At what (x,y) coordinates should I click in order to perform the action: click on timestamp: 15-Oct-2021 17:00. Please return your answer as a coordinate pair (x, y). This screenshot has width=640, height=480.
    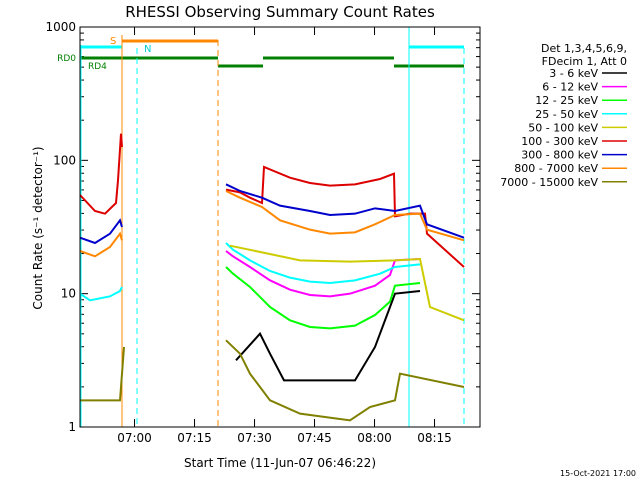
    Looking at the image, I should click on (598, 473).